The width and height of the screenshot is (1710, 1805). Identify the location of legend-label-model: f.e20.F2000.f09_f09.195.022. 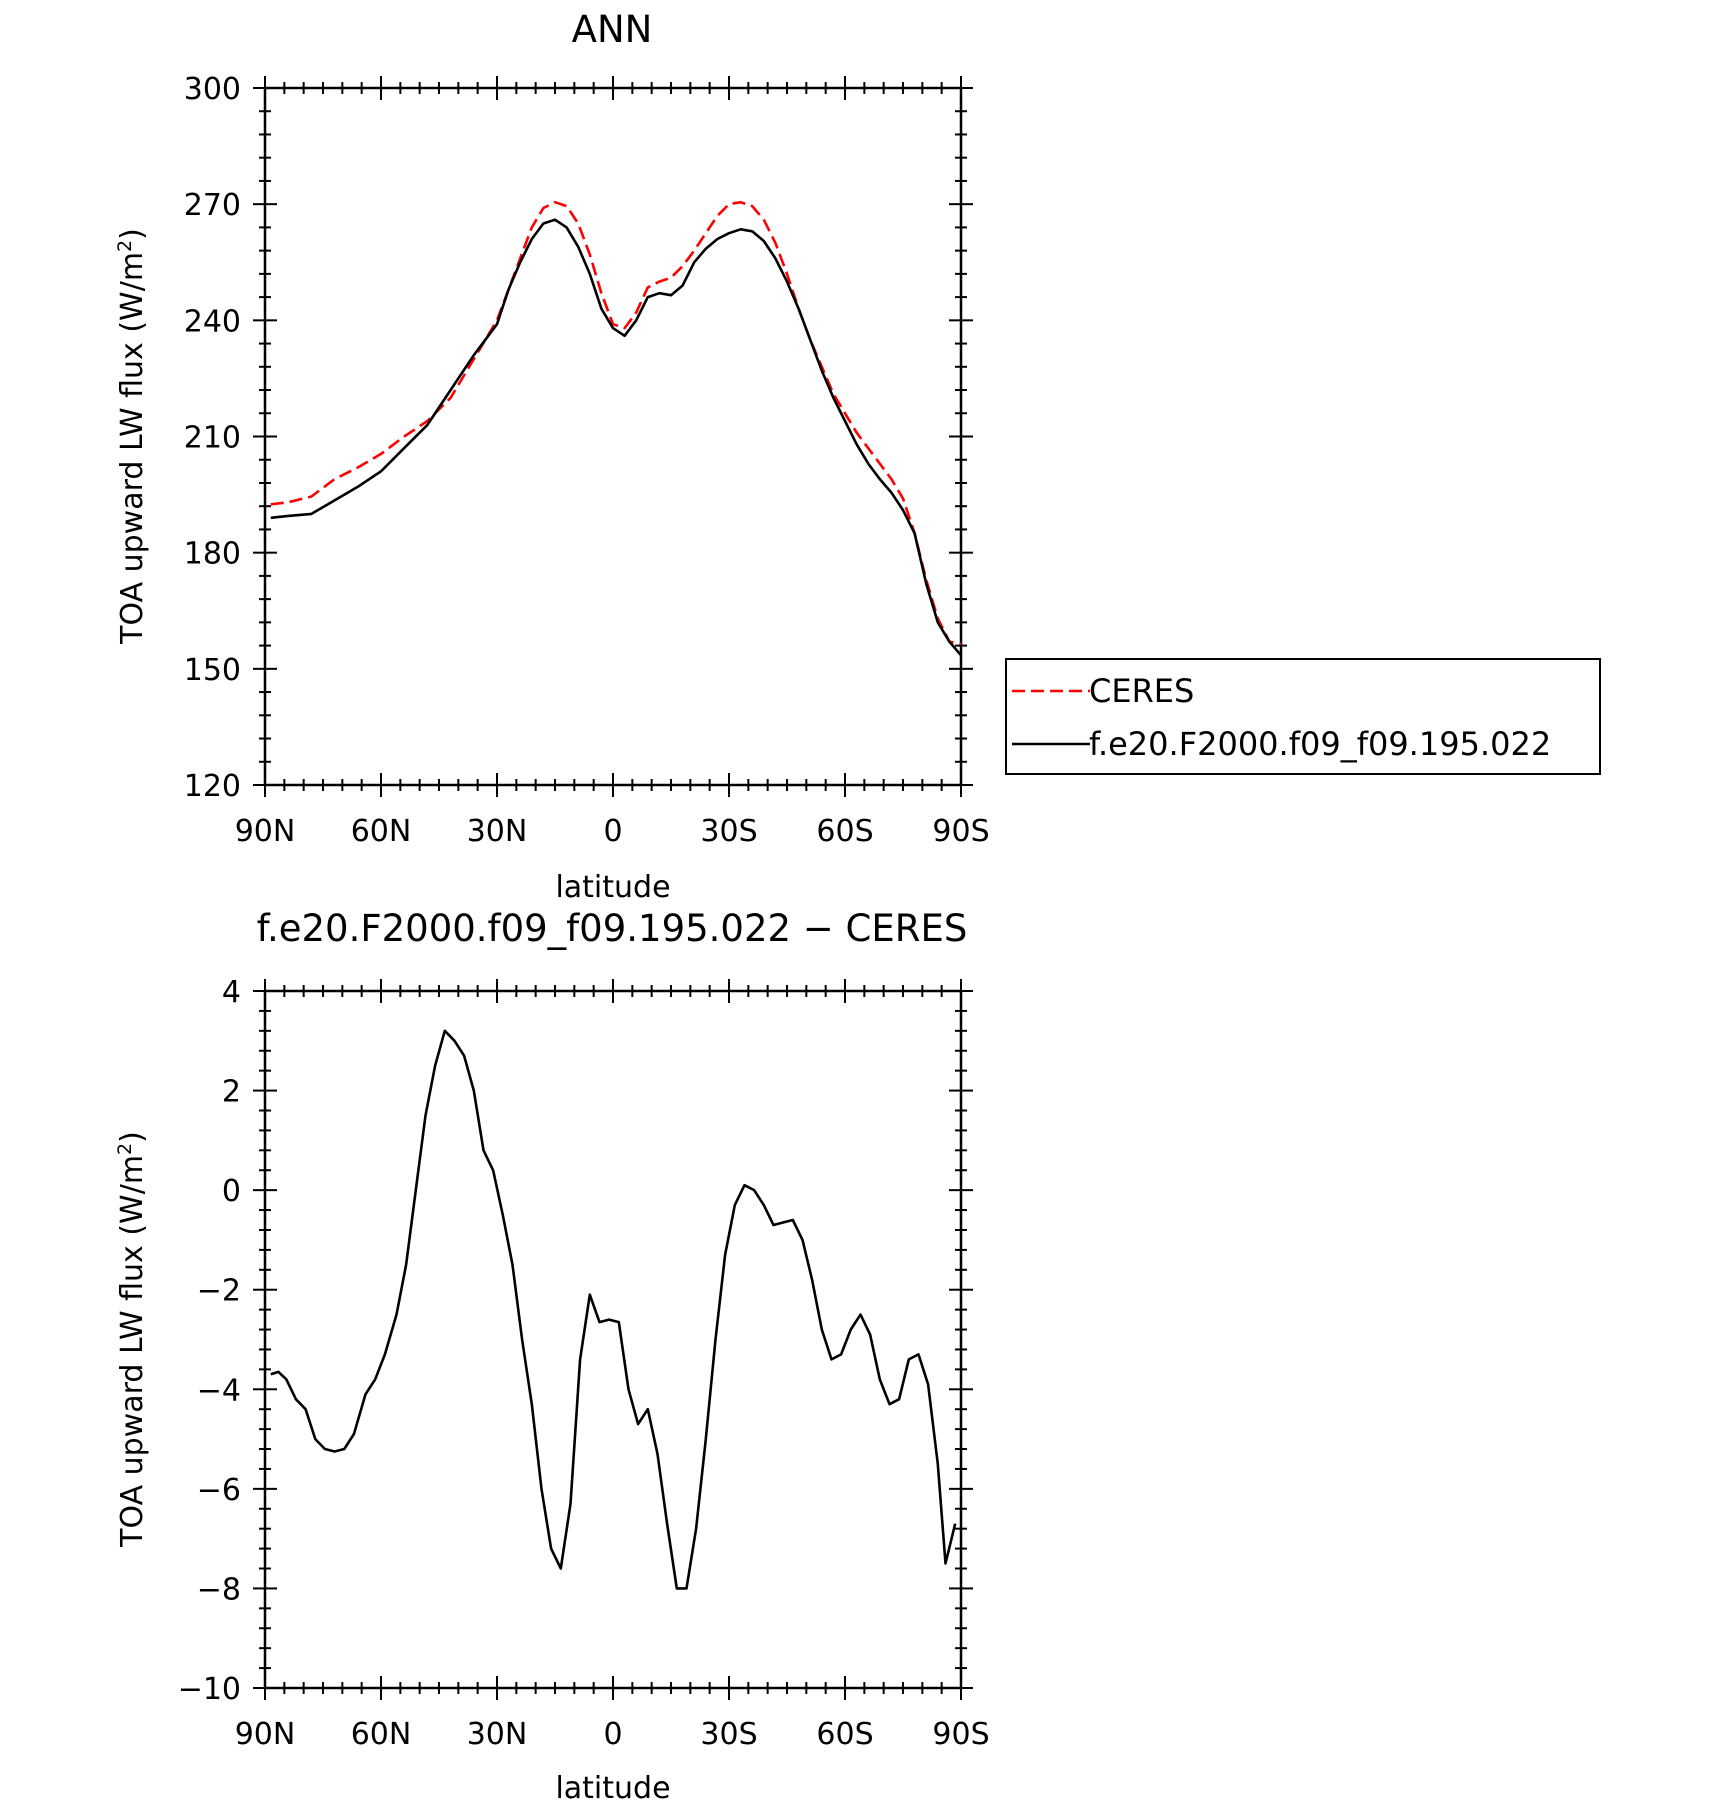
(1320, 744).